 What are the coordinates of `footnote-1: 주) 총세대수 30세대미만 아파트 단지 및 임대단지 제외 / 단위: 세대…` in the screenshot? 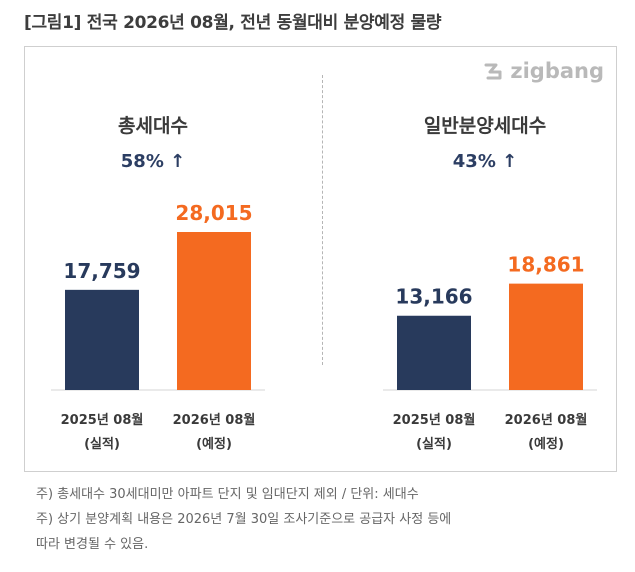 It's located at (227, 494).